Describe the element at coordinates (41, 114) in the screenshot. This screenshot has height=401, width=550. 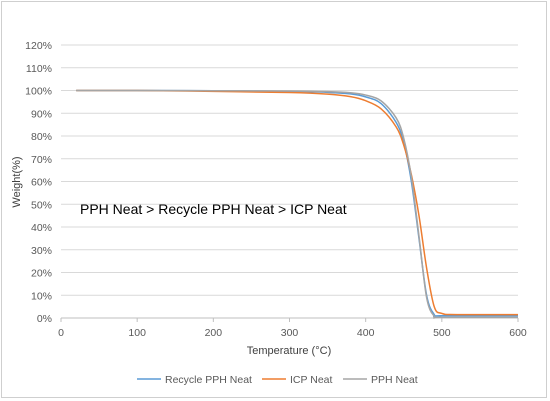
I see `y-tick-label: 90%` at that location.